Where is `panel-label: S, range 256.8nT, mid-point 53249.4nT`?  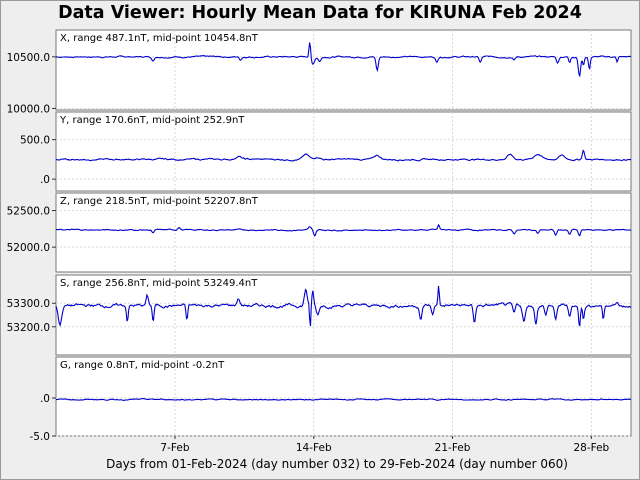 panel-label: S, range 256.8nT, mid-point 53249.4nT is located at coordinates (159, 283).